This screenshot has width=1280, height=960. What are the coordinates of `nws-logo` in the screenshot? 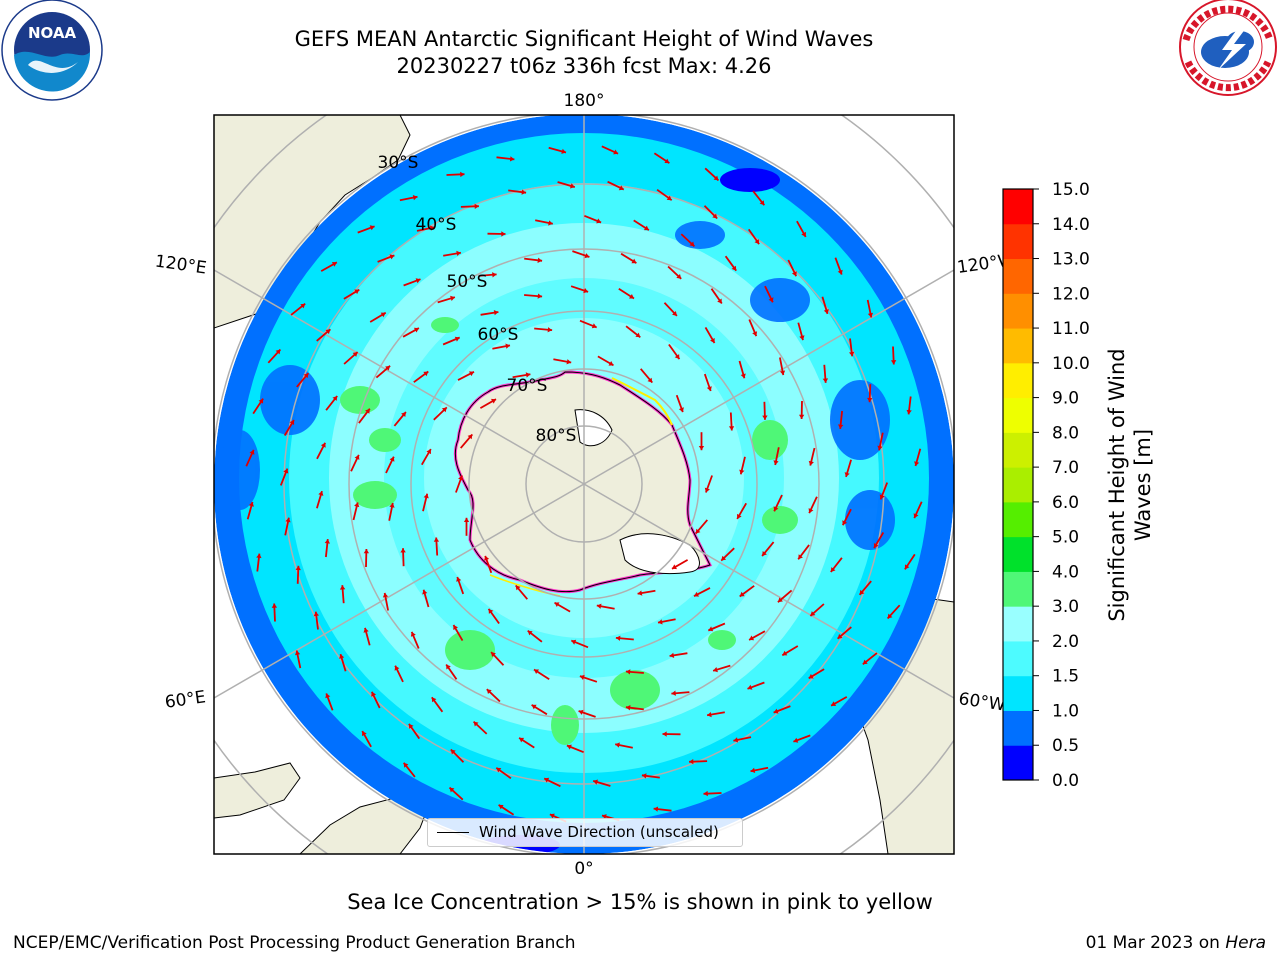 It's located at (1228, 48).